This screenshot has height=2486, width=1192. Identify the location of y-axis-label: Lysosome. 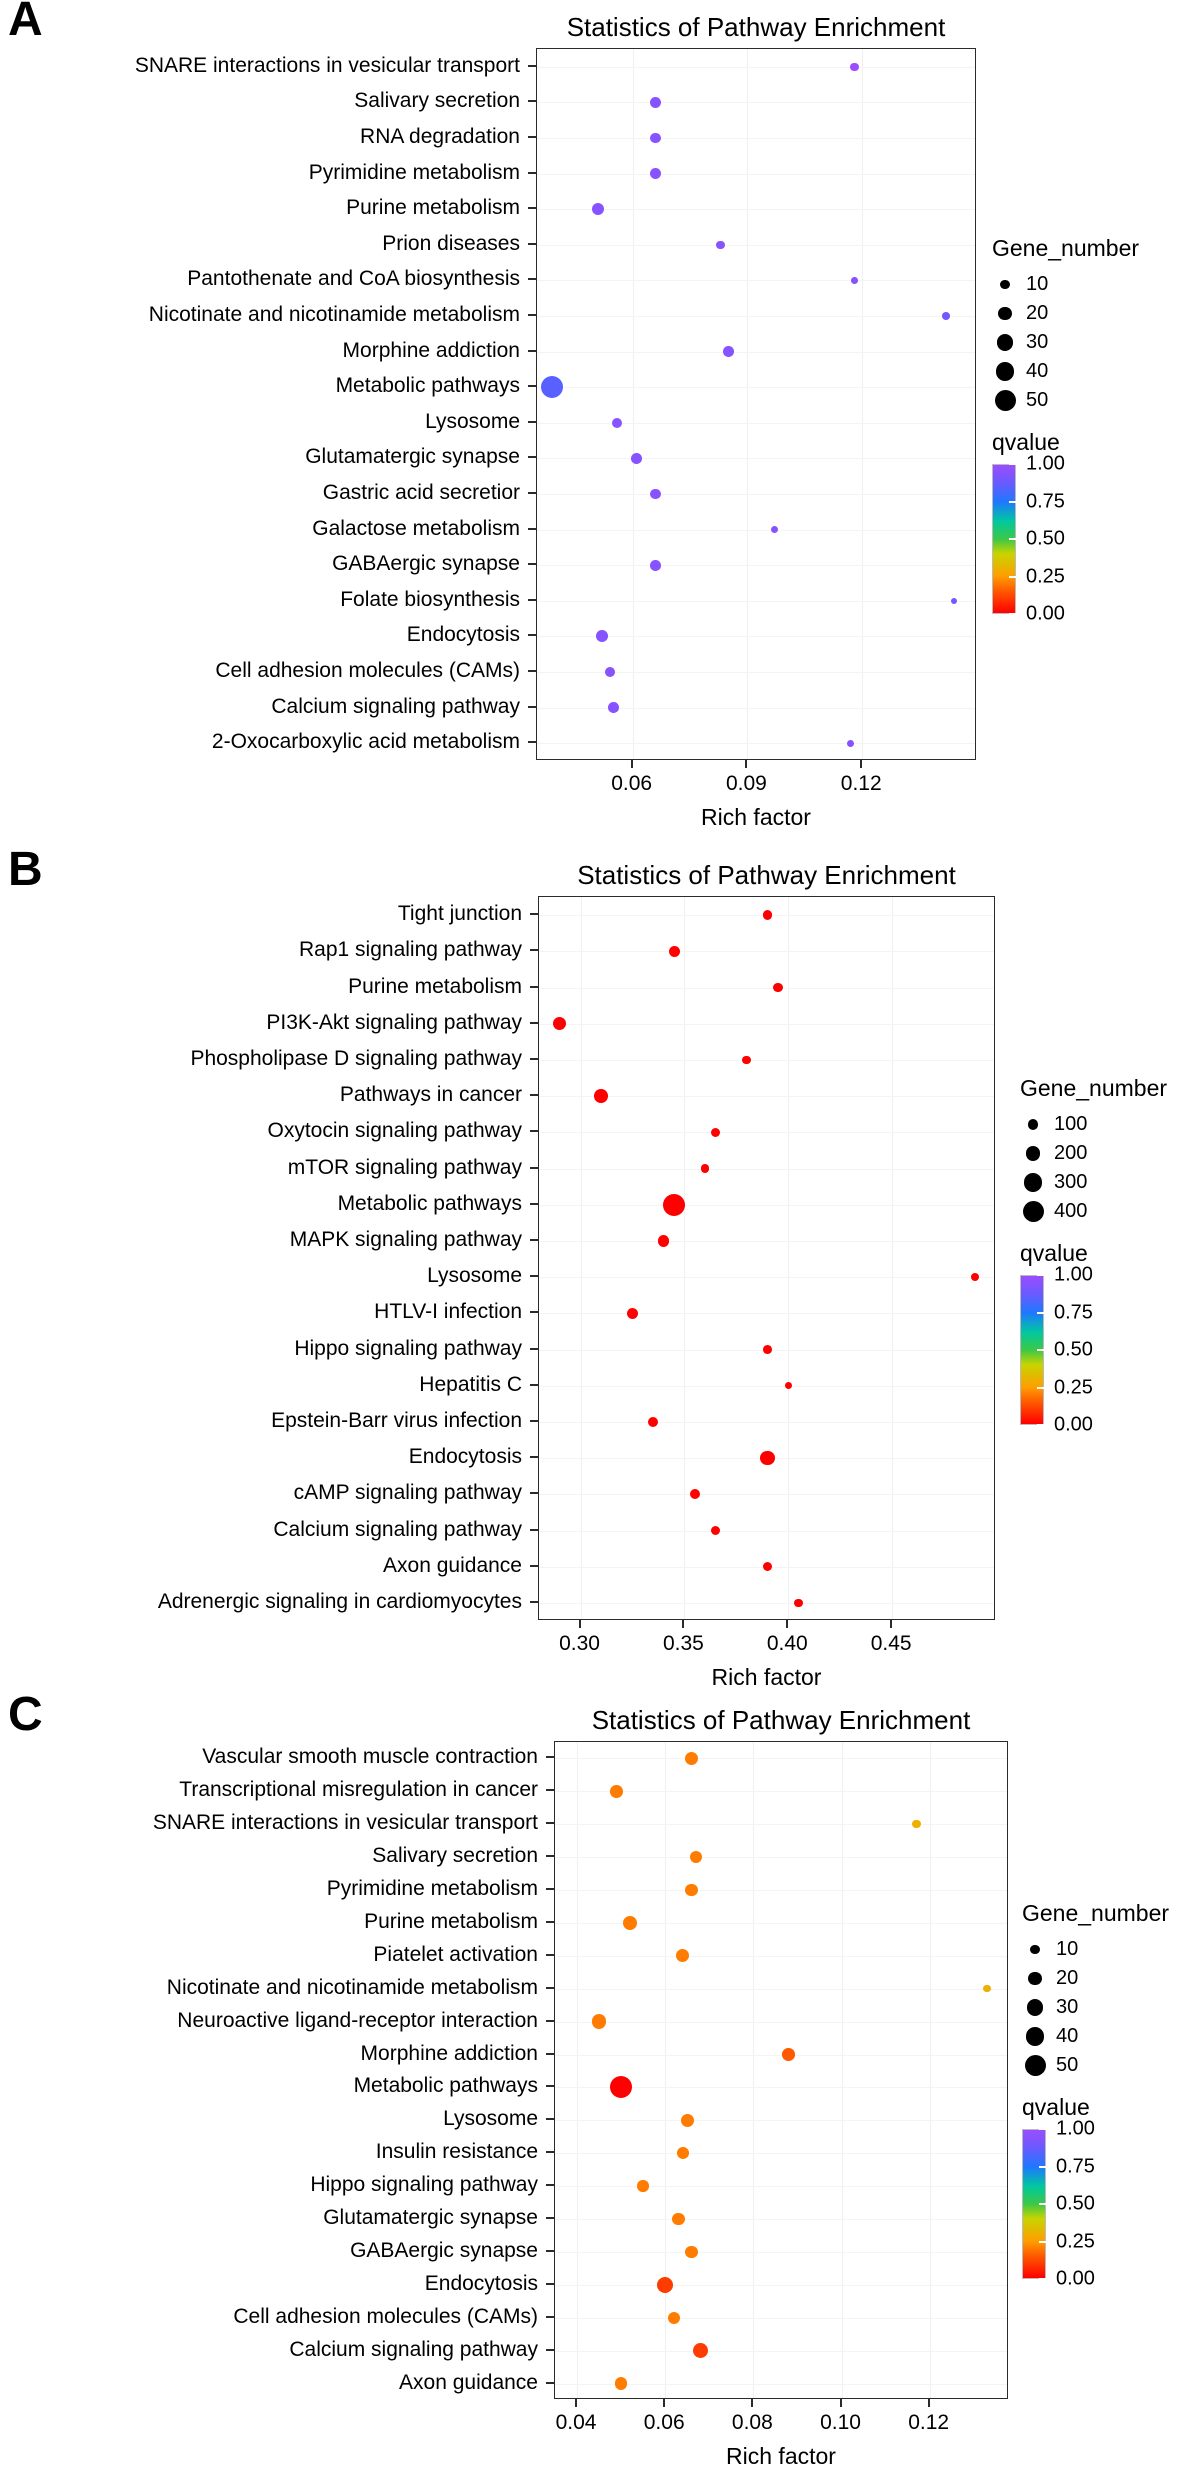
(474, 1276).